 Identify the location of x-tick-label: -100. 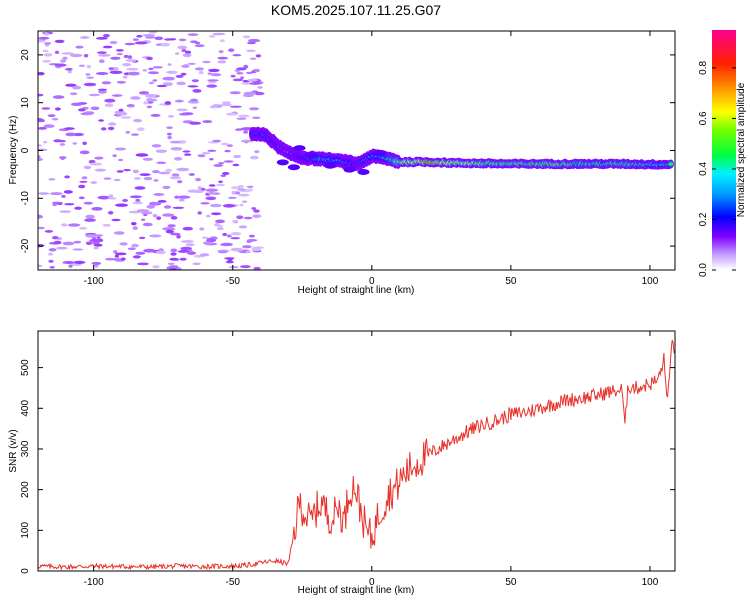
(94, 281).